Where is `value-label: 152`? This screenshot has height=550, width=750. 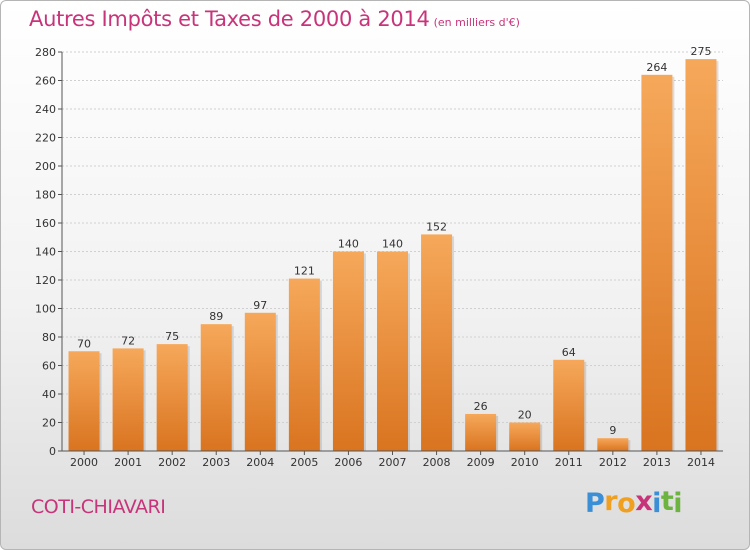 value-label: 152 is located at coordinates (436, 226).